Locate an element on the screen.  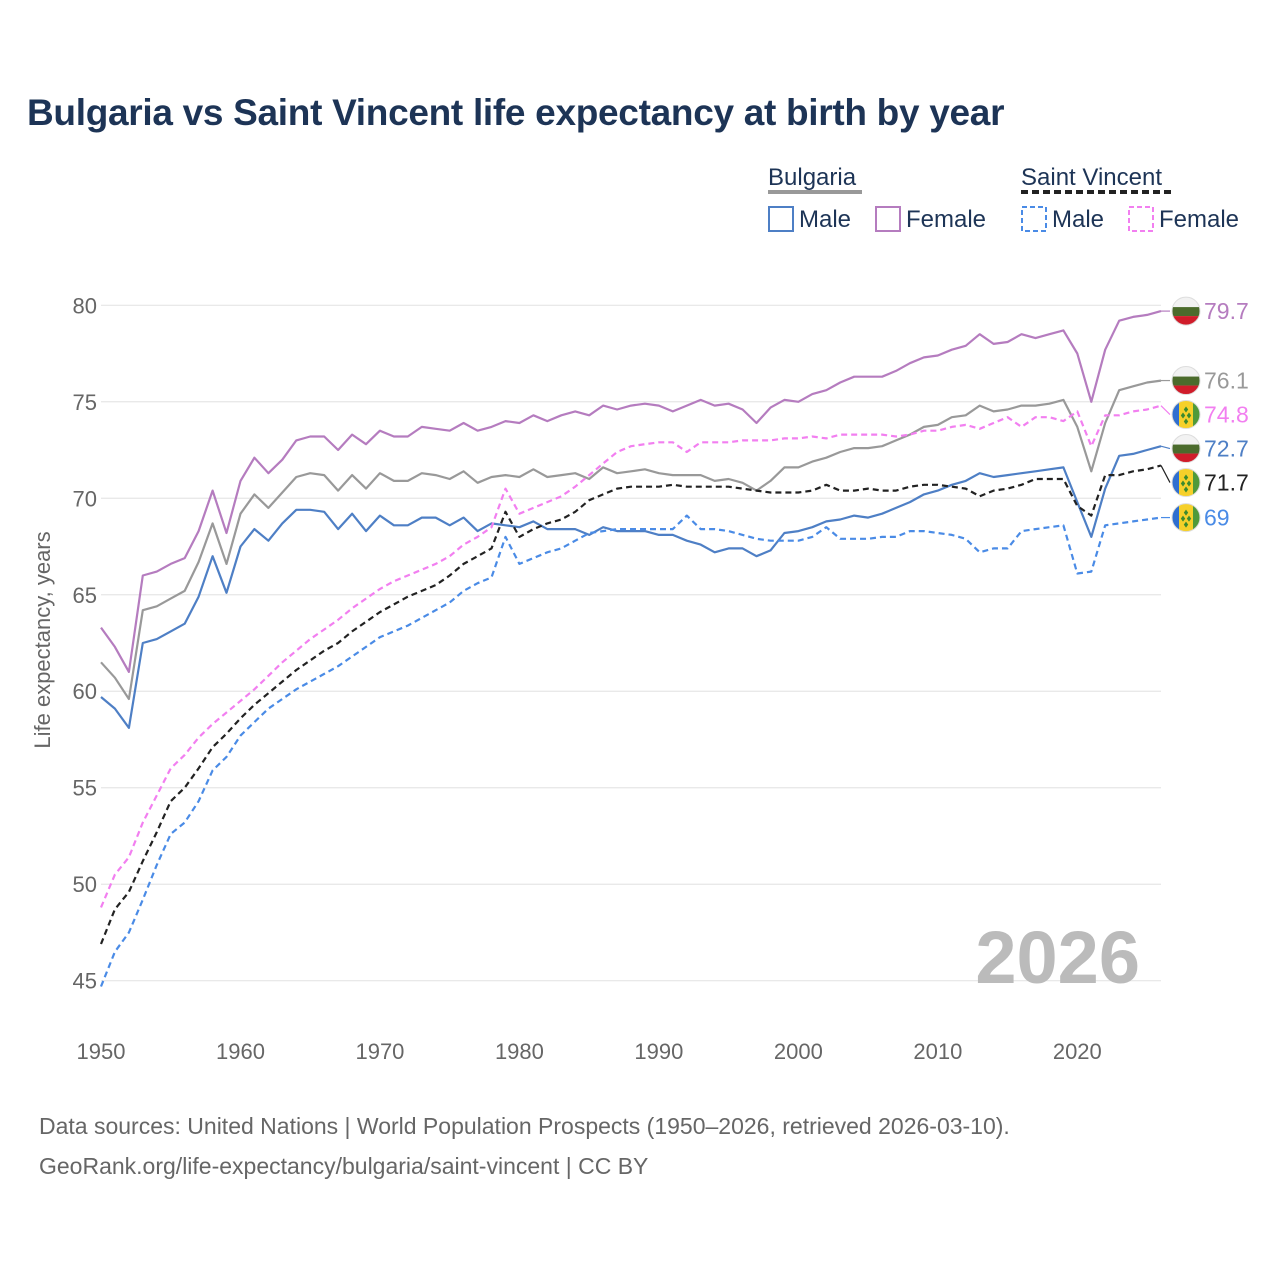
y-tick-50: 50 is located at coordinates (85, 884).